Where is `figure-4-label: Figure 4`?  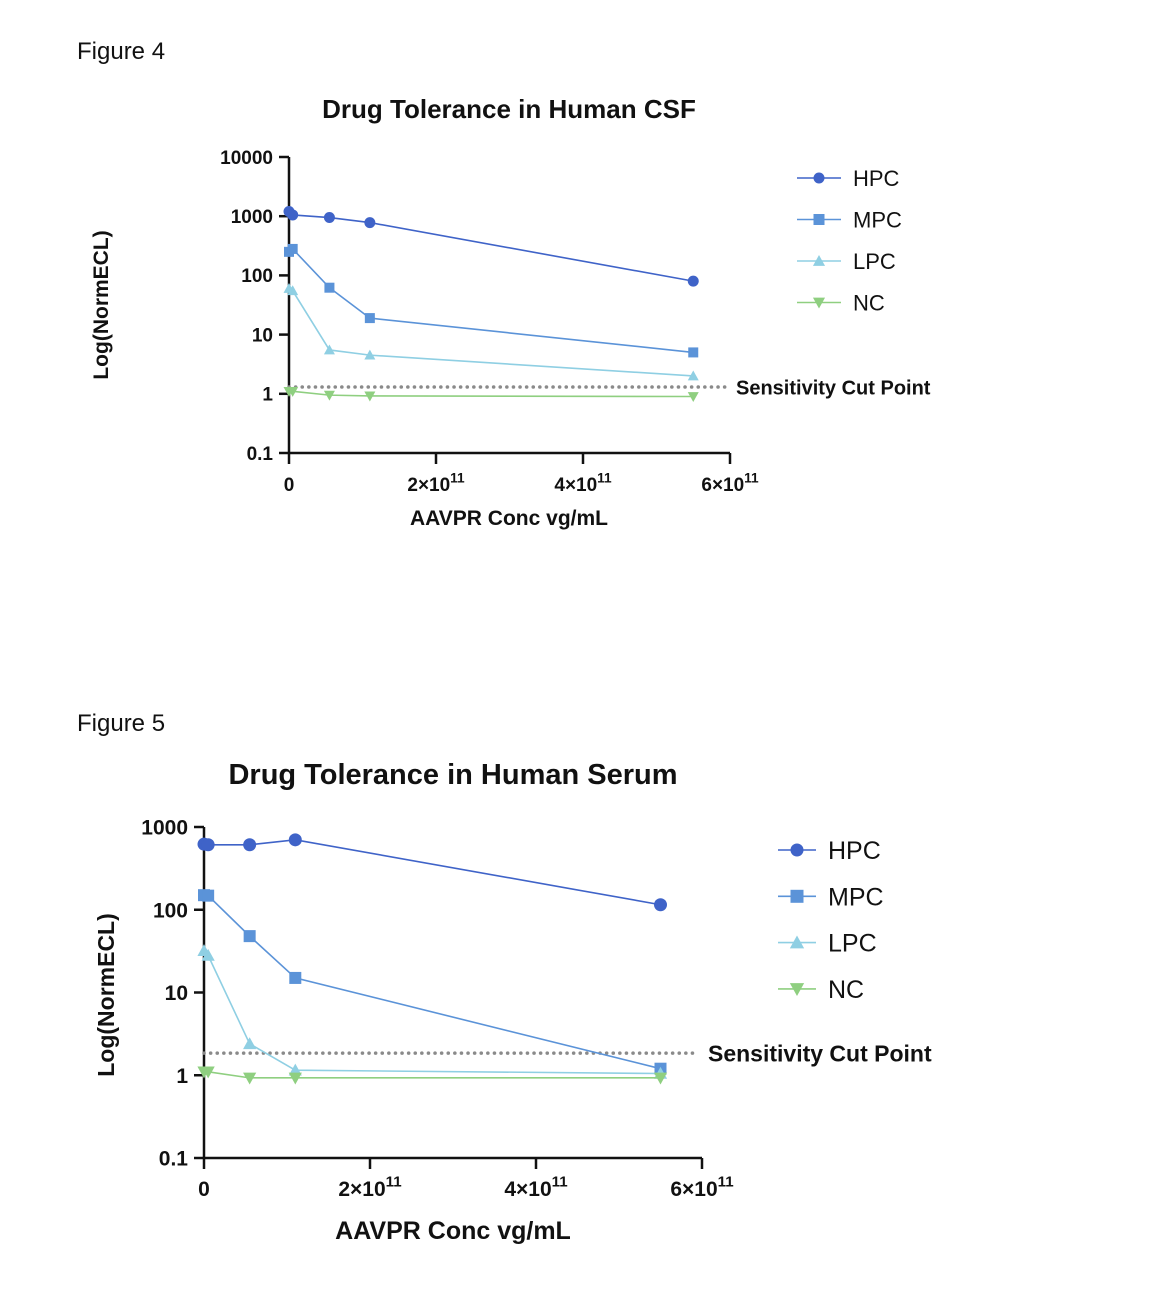
figure-4-label: Figure 4 is located at coordinates (121, 51).